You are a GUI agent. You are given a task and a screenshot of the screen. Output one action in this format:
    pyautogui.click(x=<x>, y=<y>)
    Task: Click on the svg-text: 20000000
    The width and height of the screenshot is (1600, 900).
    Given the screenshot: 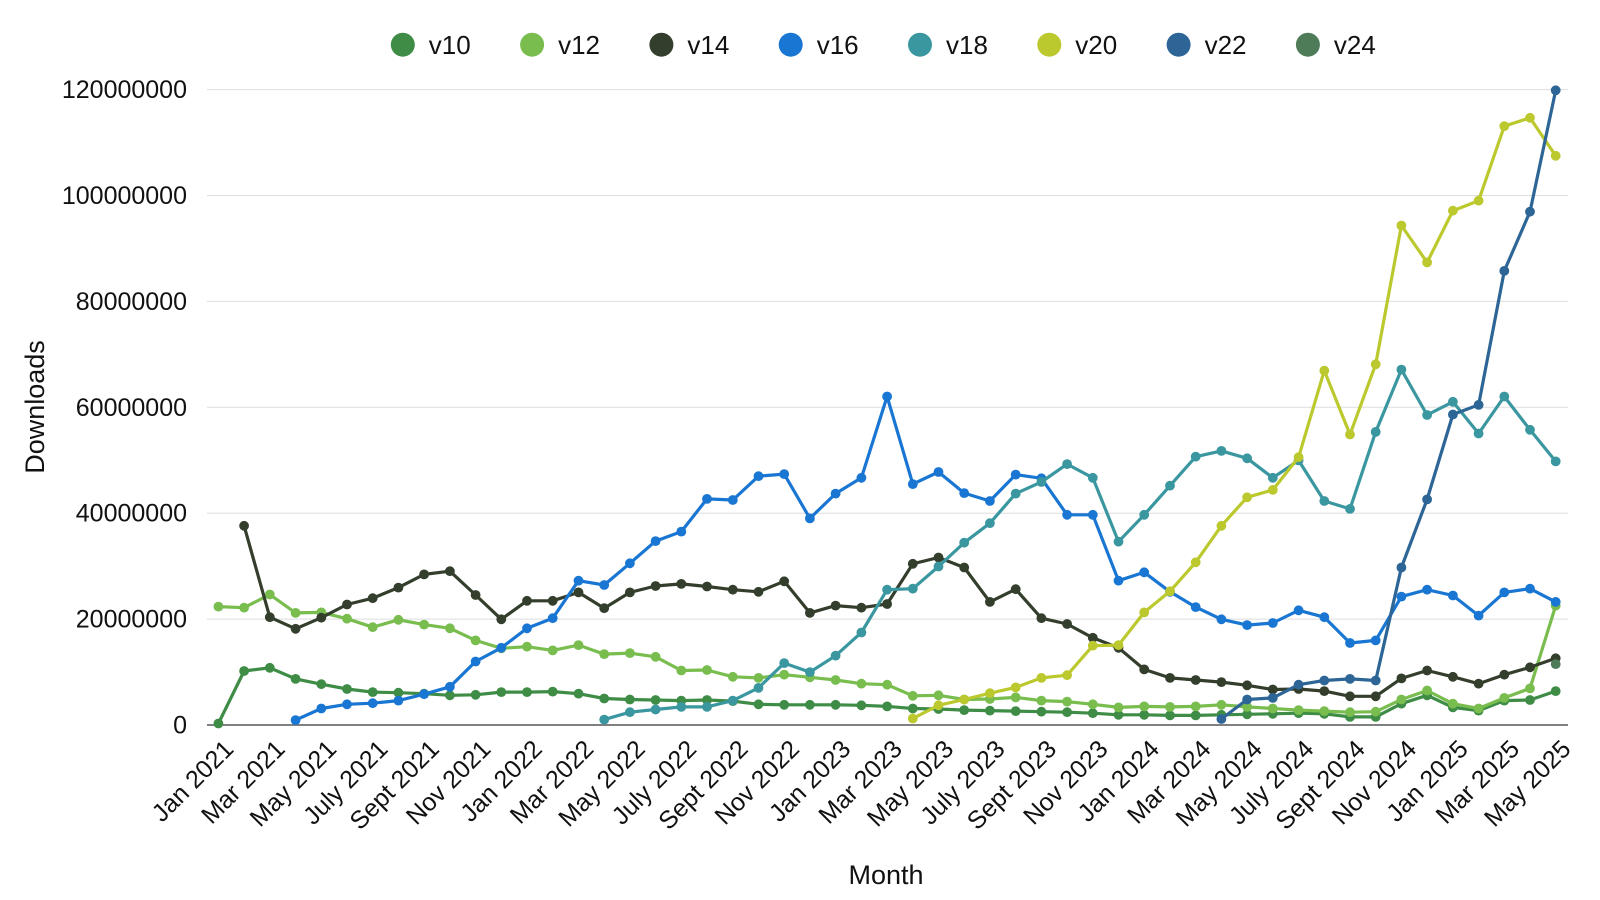 What is the action you would take?
    pyautogui.click(x=131, y=620)
    